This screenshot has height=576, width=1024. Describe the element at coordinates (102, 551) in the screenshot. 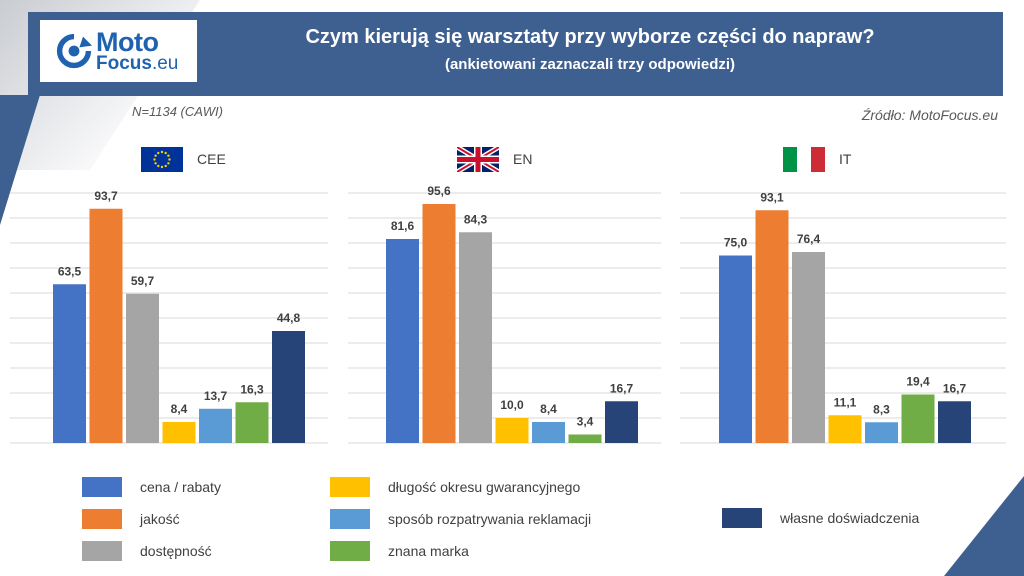

I see `legend-swatch-dostepnosc` at that location.